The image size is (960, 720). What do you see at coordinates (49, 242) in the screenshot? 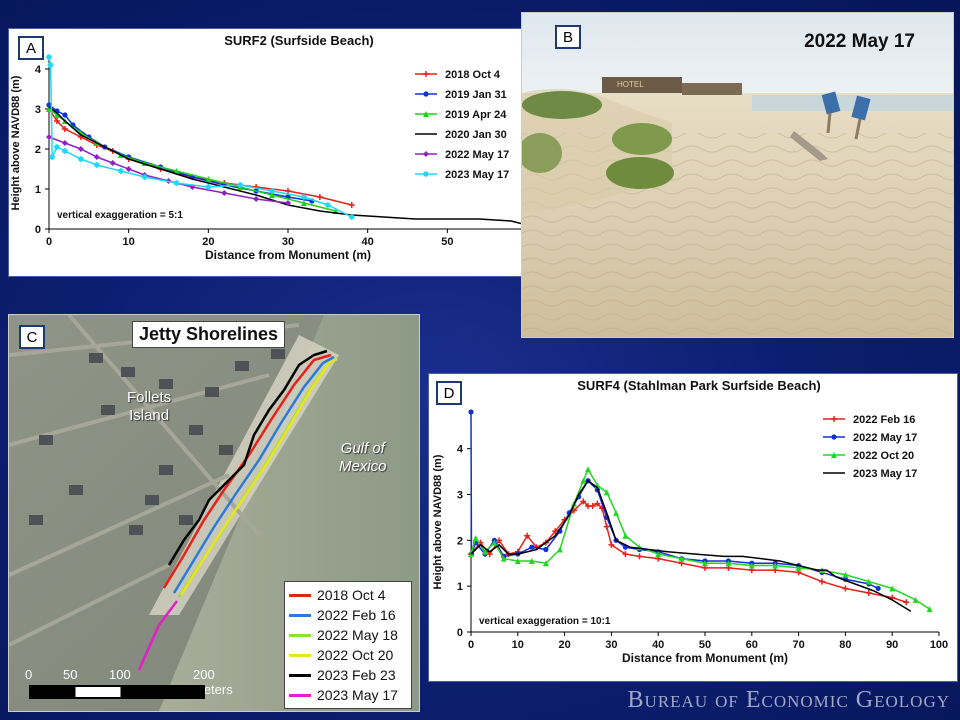
I see `x-tick-label: 0` at bounding box center [49, 242].